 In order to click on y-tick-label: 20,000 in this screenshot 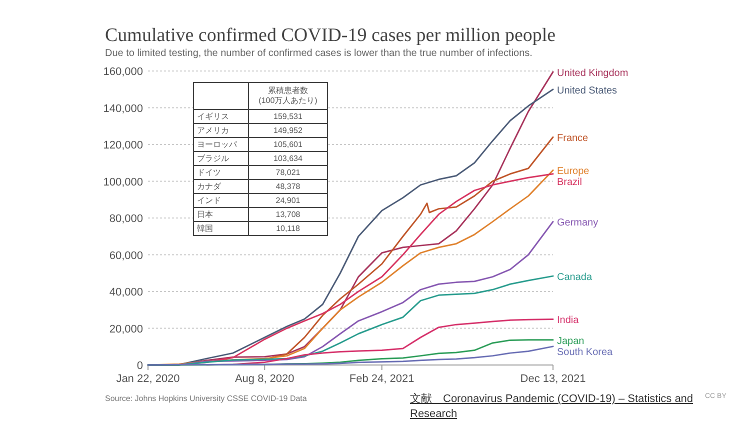, I will do `click(126, 329)`.